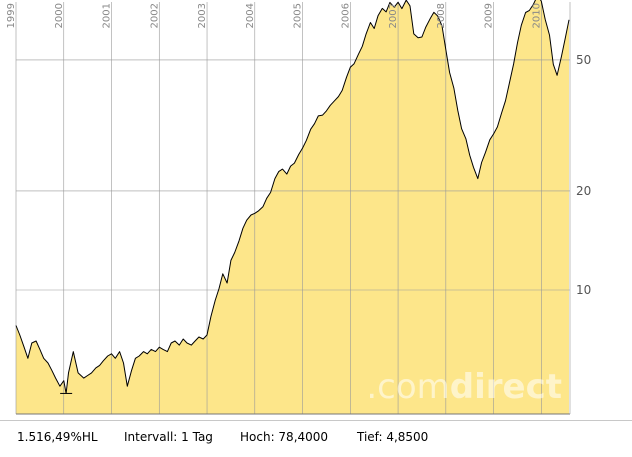 The image size is (632, 457). What do you see at coordinates (489, 15) in the screenshot?
I see `x-tick-label: 2009` at bounding box center [489, 15].